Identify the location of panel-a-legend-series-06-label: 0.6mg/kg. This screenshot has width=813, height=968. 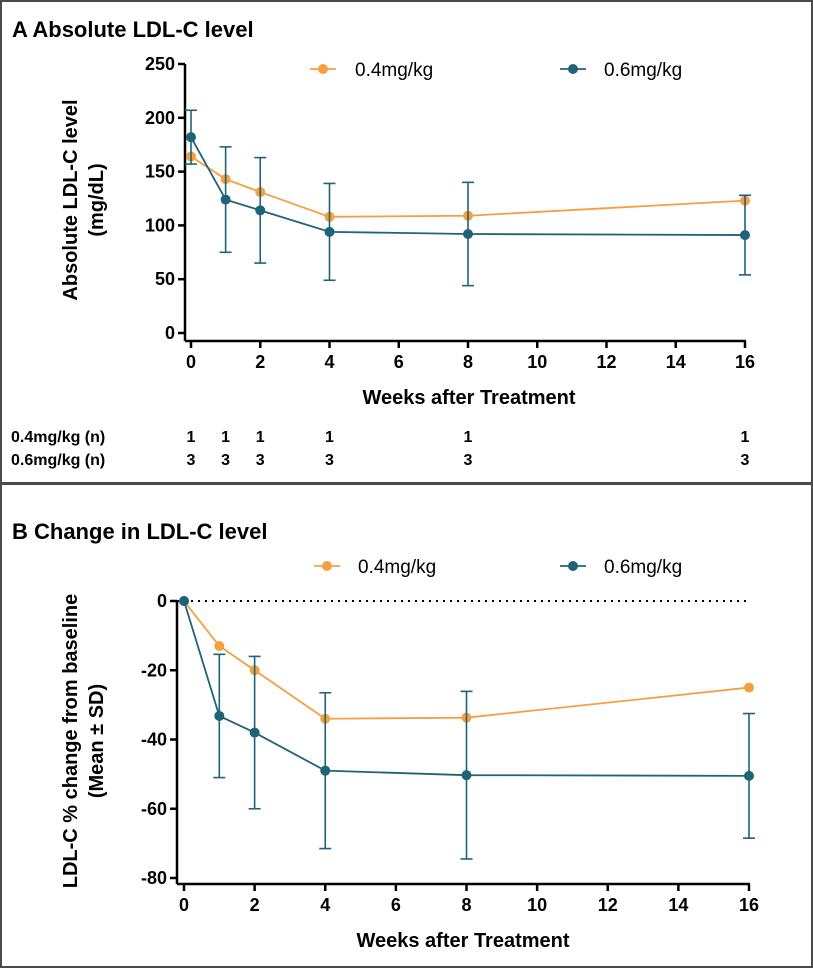
(643, 70).